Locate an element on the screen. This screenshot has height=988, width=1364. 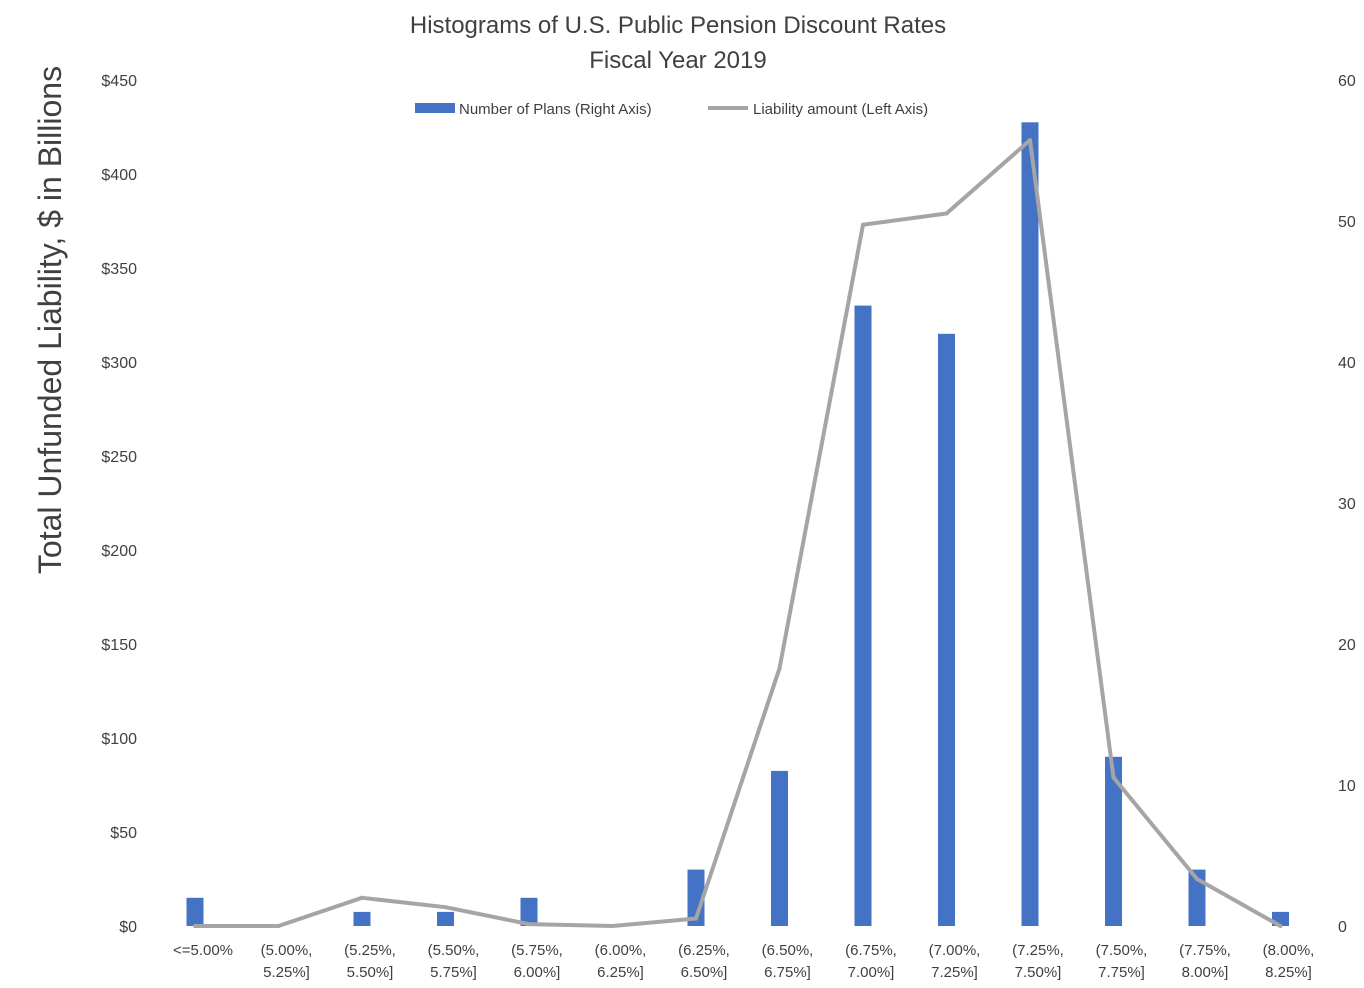
category-label-line: (5.25%, is located at coordinates (370, 950).